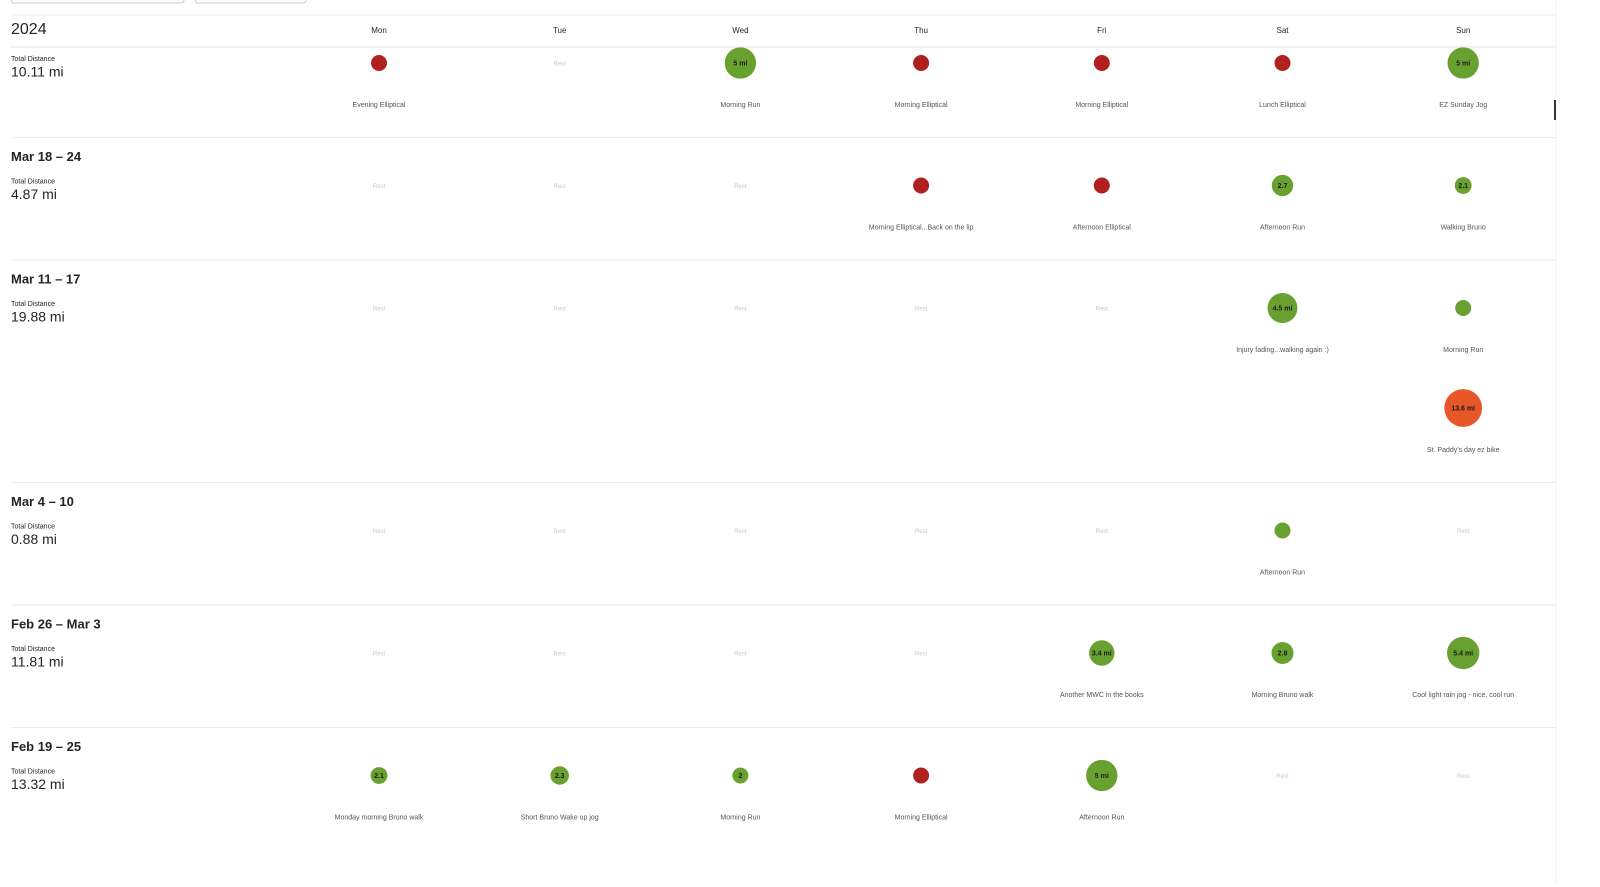 This screenshot has height=887, width=1600. I want to click on activity-name: Afternoon Elliptical, so click(1102, 227).